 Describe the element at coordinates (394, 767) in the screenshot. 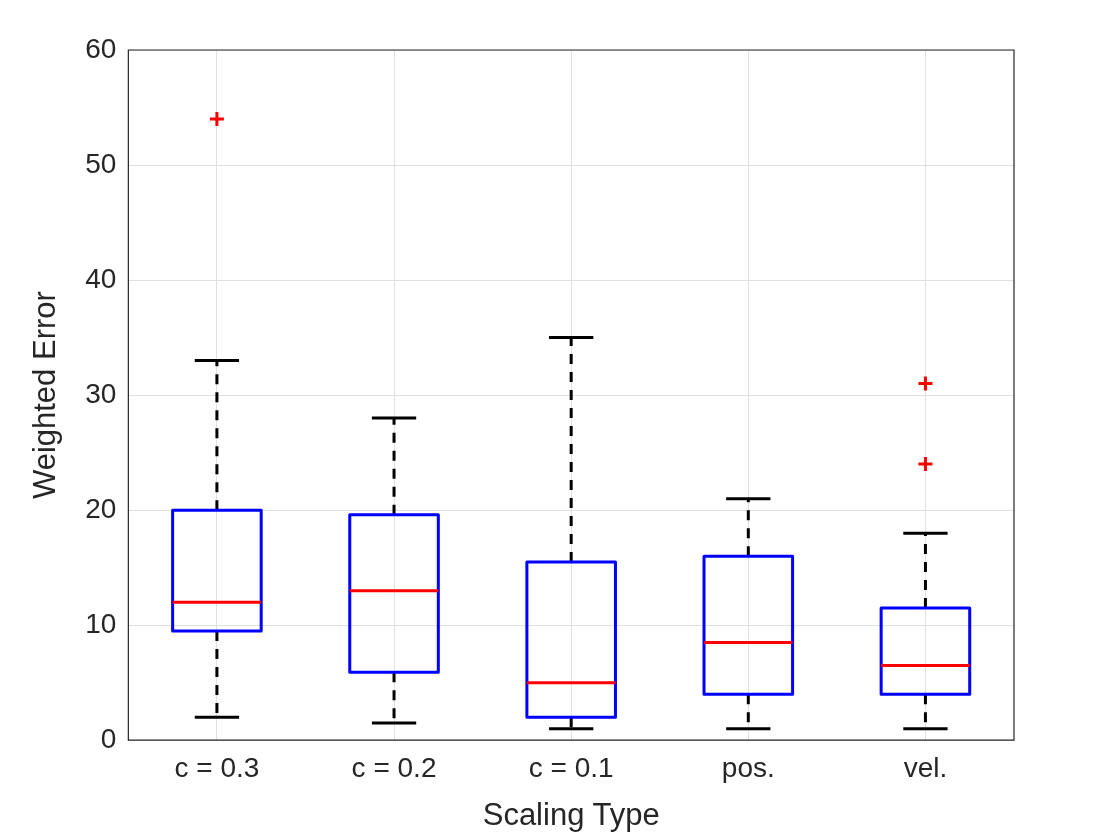

I see `x-tick-label: c = 0.2` at that location.